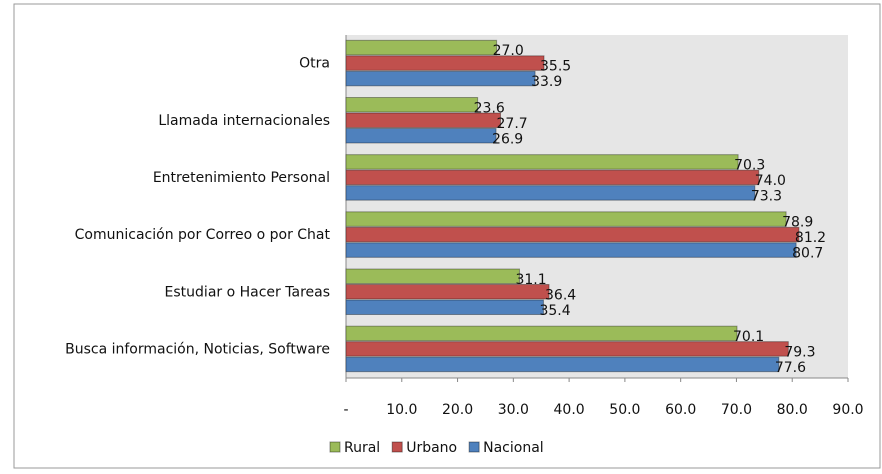  Describe the element at coordinates (797, 223) in the screenshot. I see `data-label: 78.9` at that location.